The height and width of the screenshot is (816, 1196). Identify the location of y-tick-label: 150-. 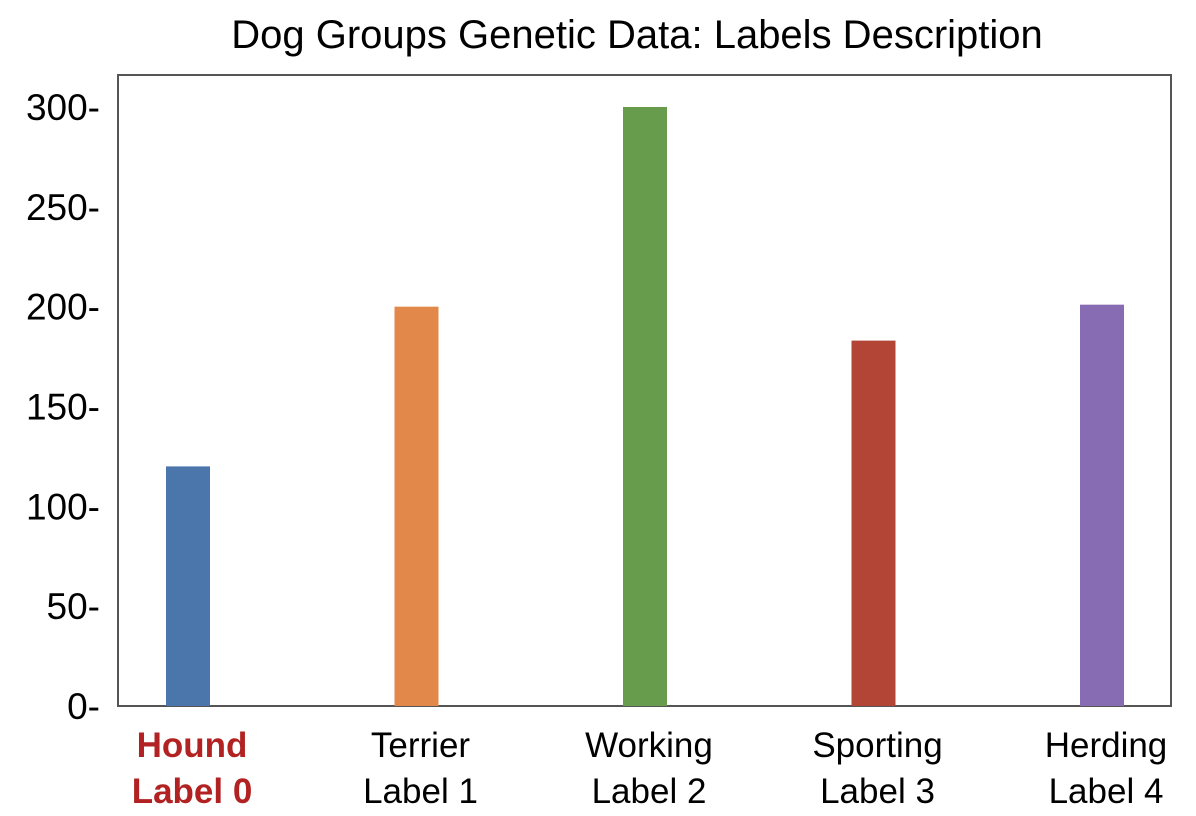
(63, 407).